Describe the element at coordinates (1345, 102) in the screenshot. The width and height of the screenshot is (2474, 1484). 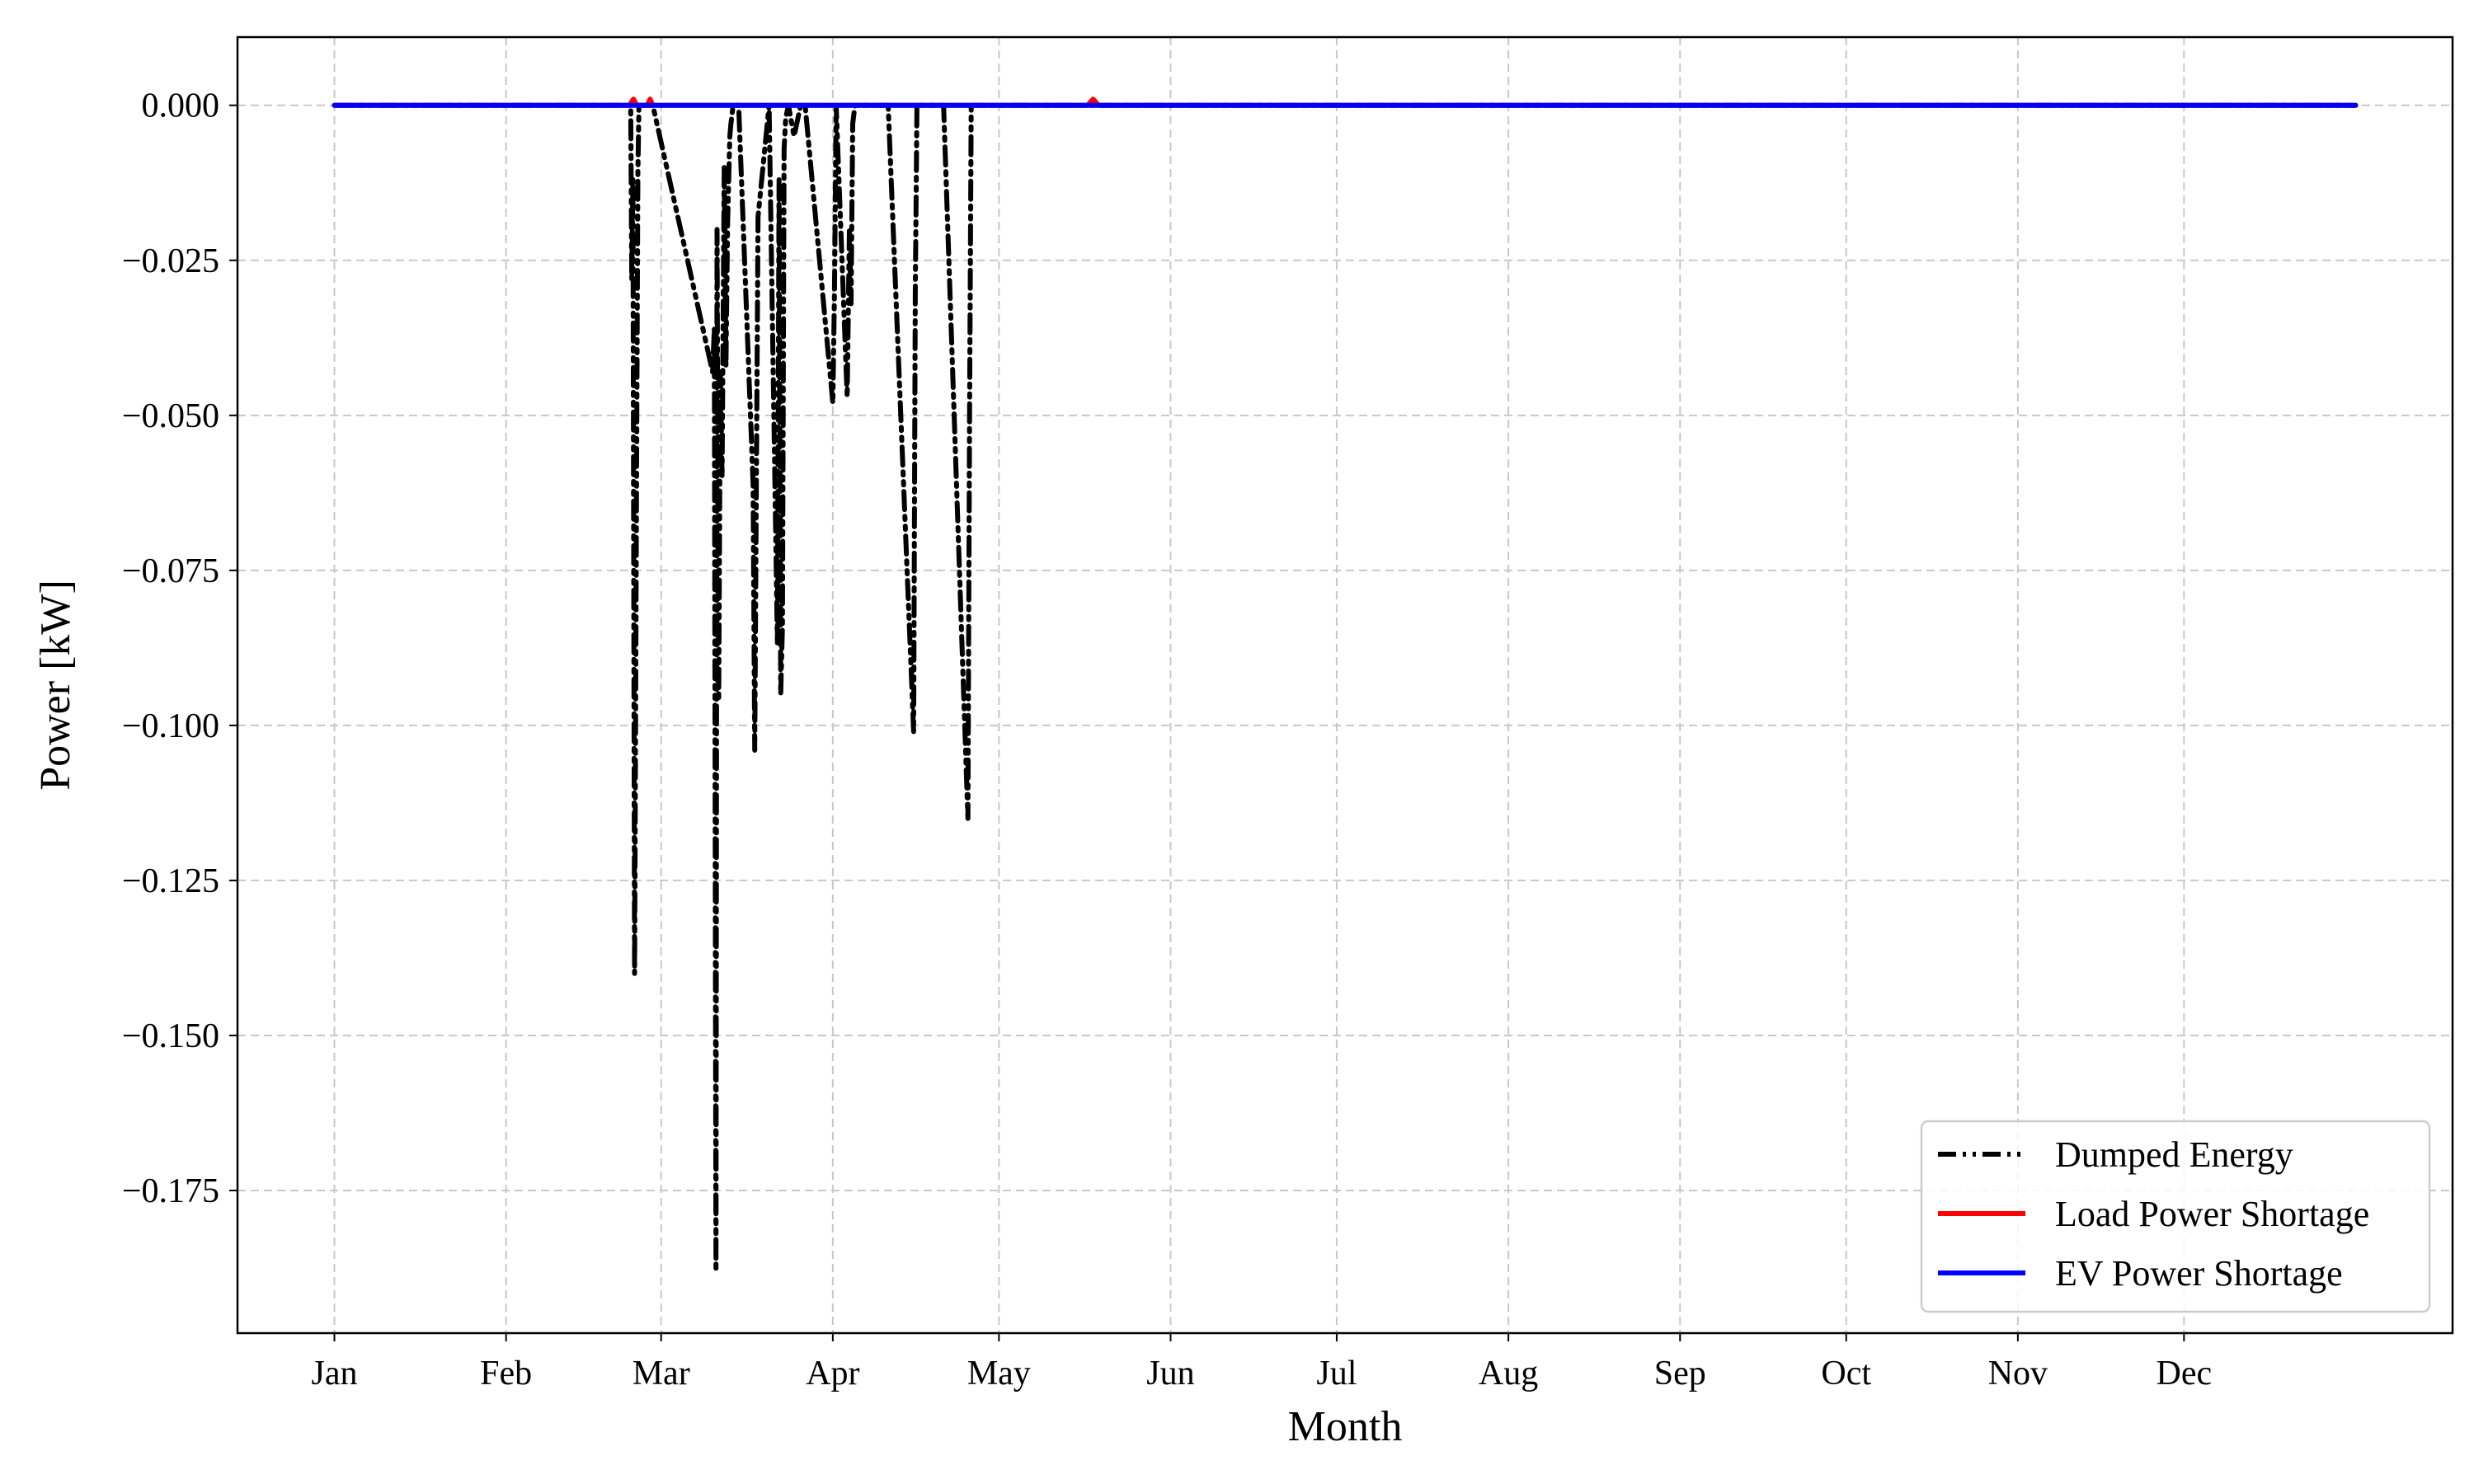
I see `series-line-load-power-shortage` at that location.